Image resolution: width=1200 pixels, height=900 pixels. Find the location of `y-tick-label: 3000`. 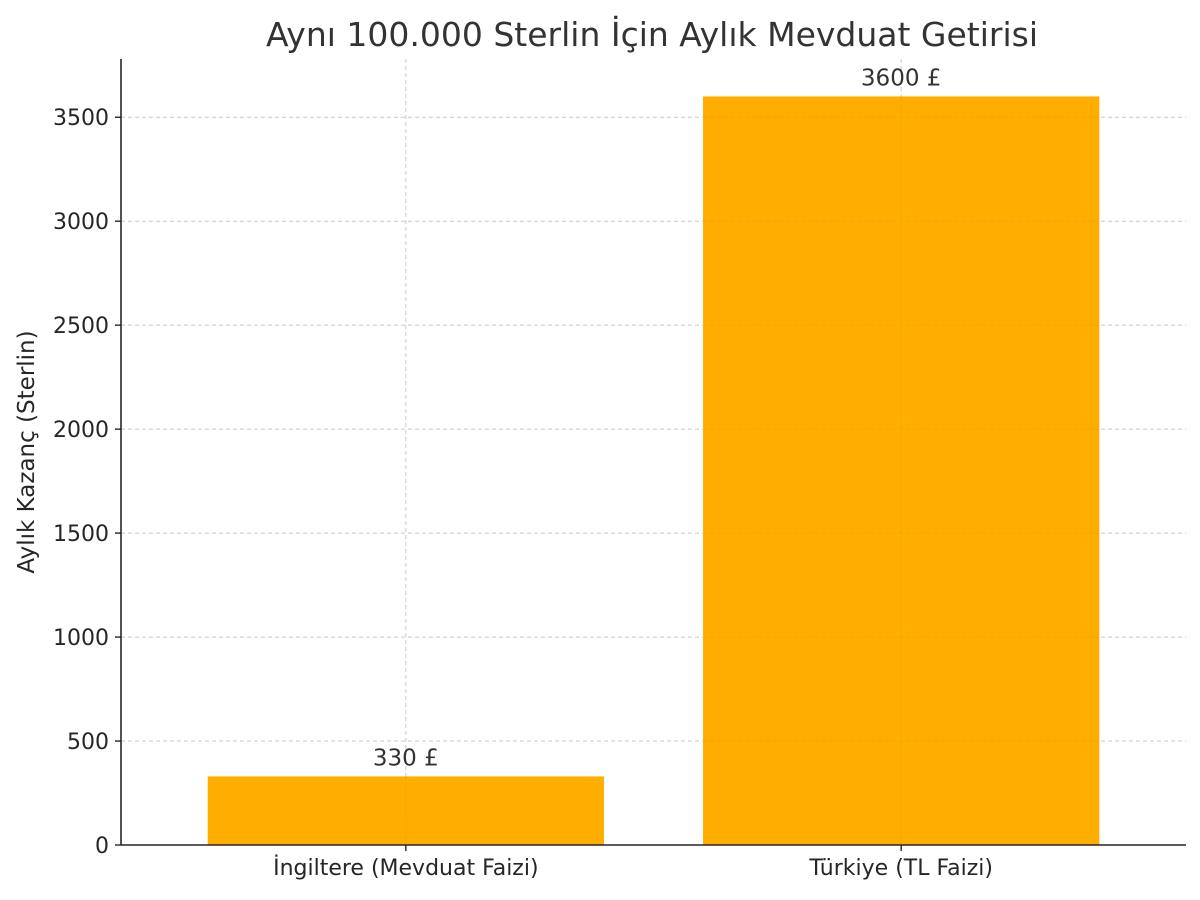

y-tick-label: 3000 is located at coordinates (81, 222).